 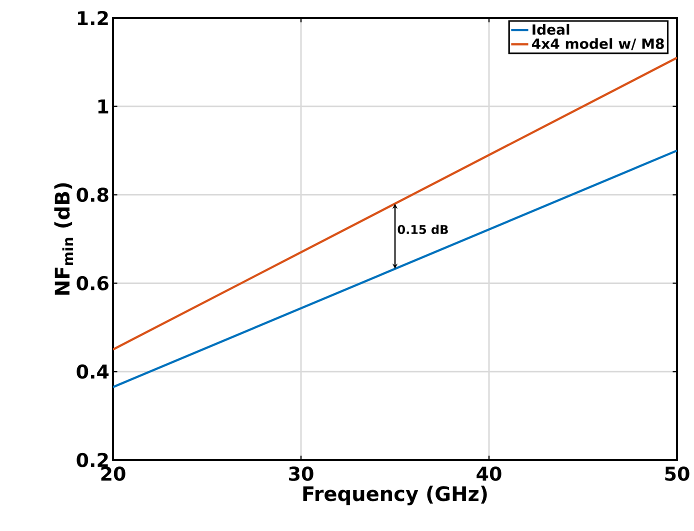 What do you see at coordinates (301, 473) in the screenshot?
I see `x-tick-label: 30` at bounding box center [301, 473].